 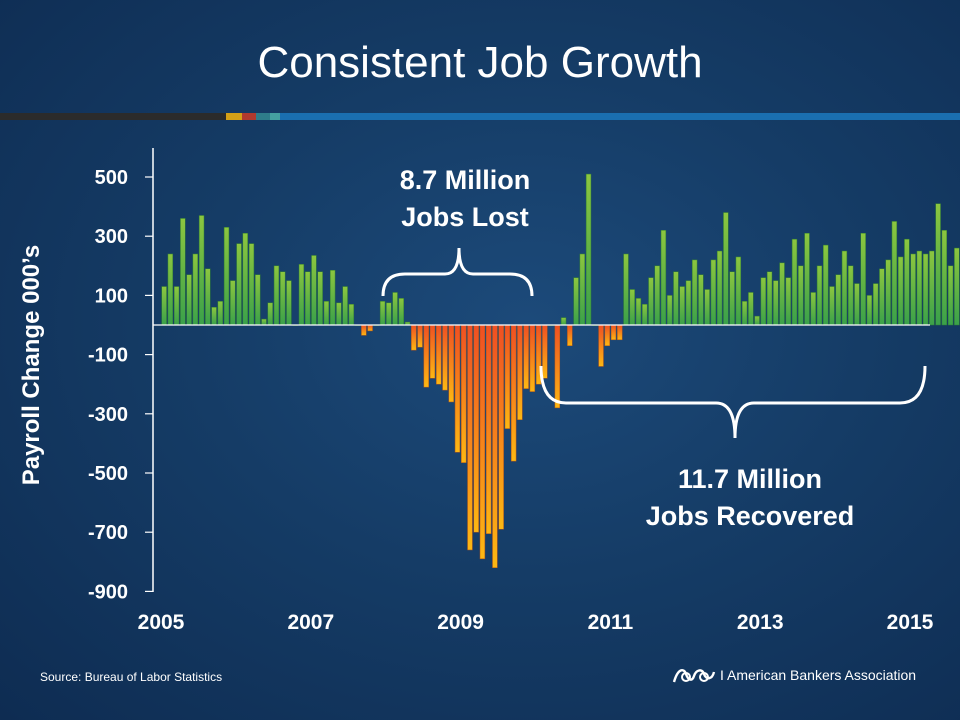 I want to click on x-tick-label: 2013, so click(x=760, y=622).